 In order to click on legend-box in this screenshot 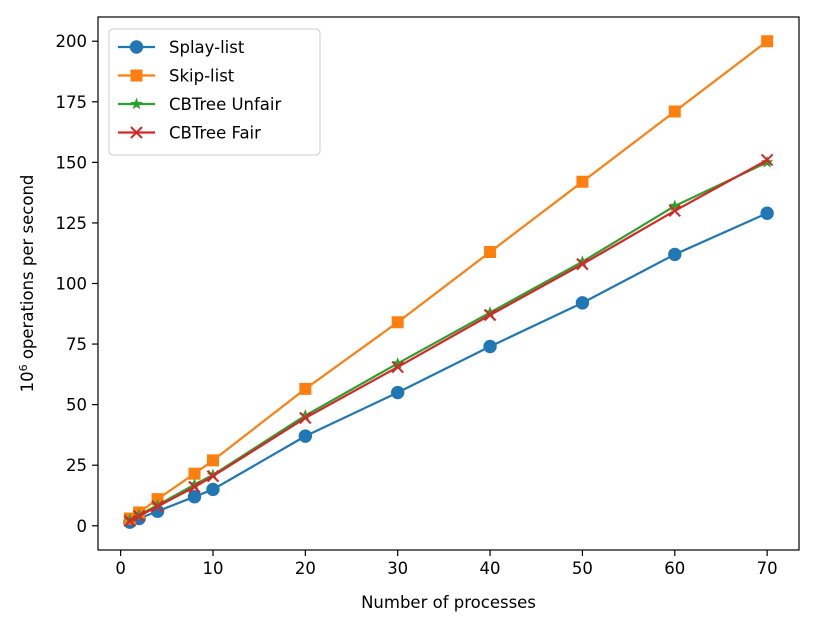, I will do `click(214, 92)`.